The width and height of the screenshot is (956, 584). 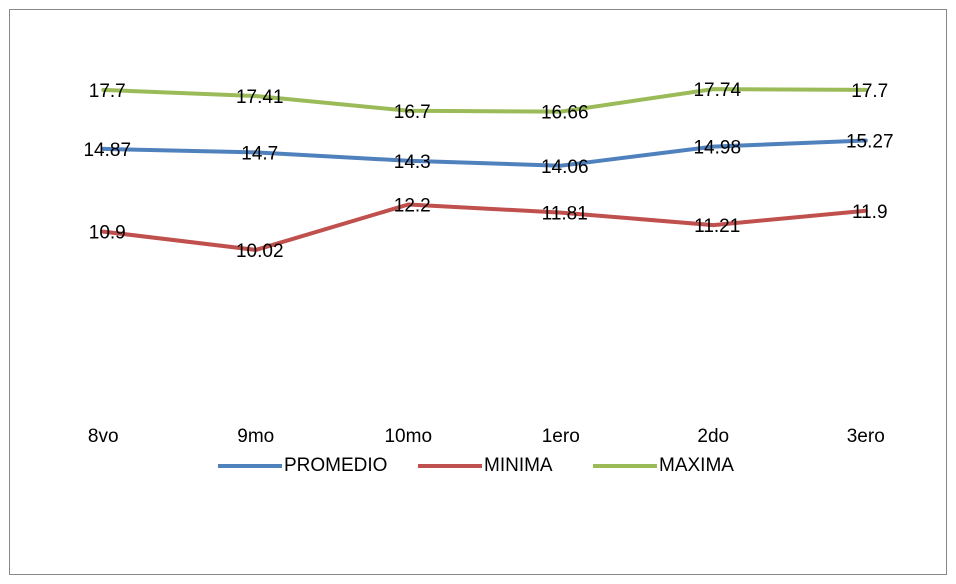 I want to click on x-tick-label: 10mo, so click(x=408, y=436).